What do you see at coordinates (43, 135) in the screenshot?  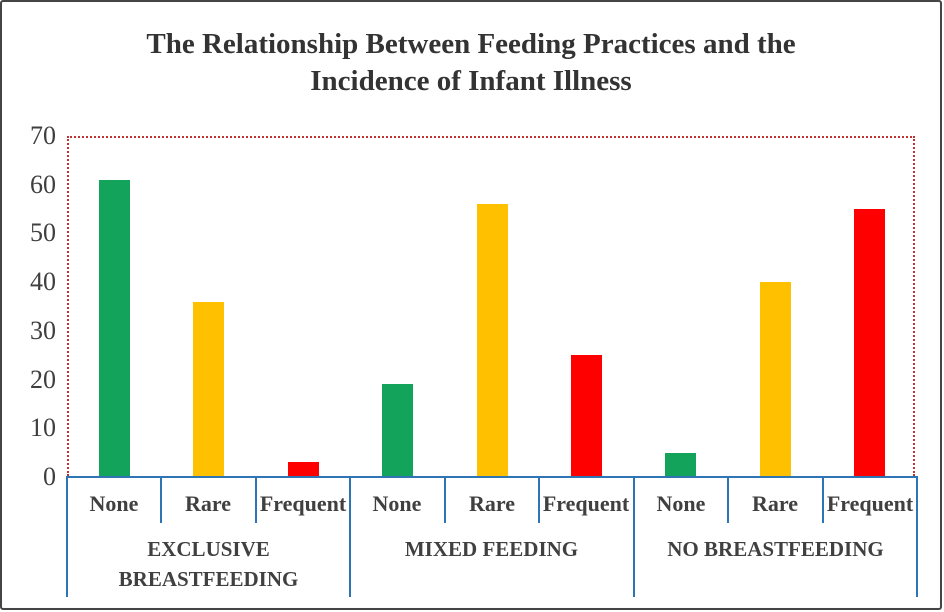 I see `y-tick-label: 70` at bounding box center [43, 135].